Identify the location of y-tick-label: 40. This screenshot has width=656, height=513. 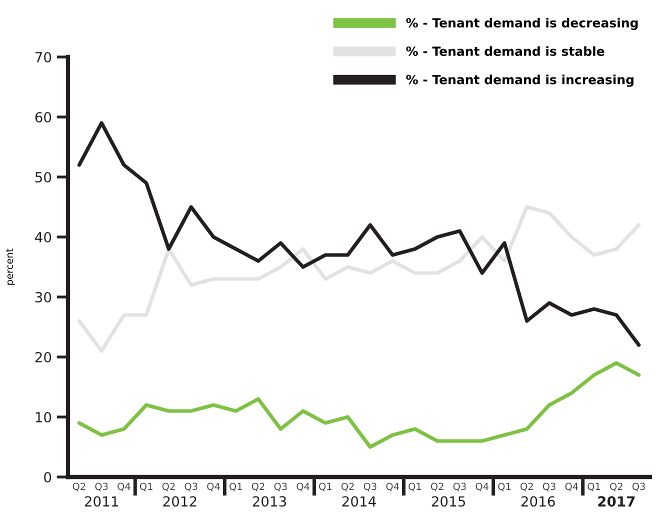
(43, 237).